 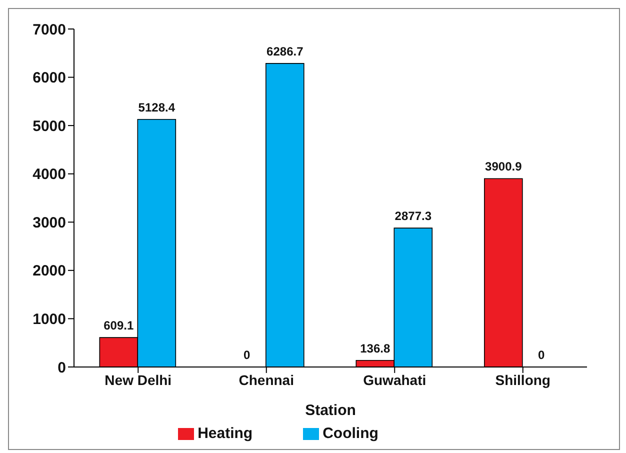 What do you see at coordinates (157, 107) in the screenshot?
I see `data-label: 5128.4` at bounding box center [157, 107].